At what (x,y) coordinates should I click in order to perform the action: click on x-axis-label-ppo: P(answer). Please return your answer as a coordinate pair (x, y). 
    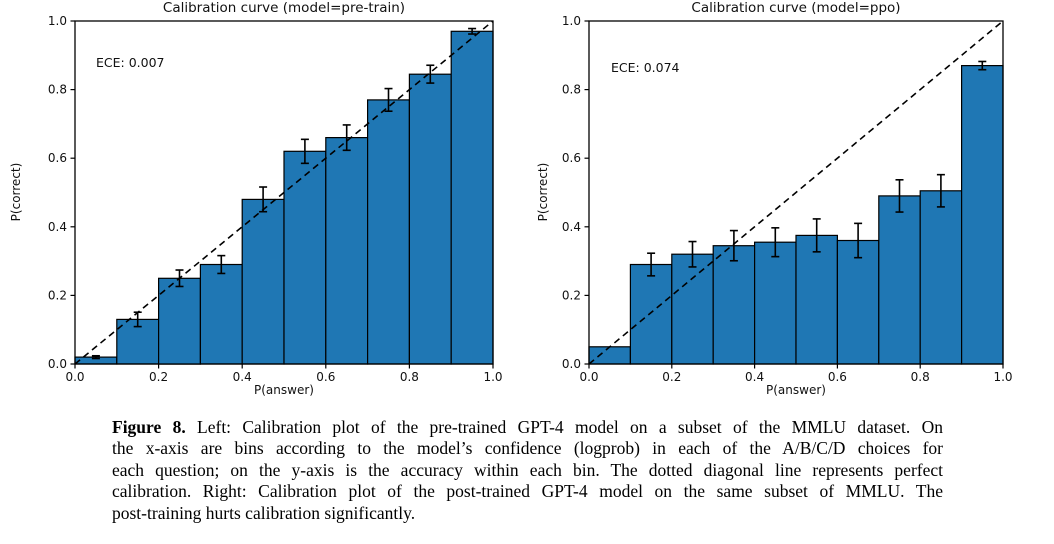
    Looking at the image, I should click on (796, 390).